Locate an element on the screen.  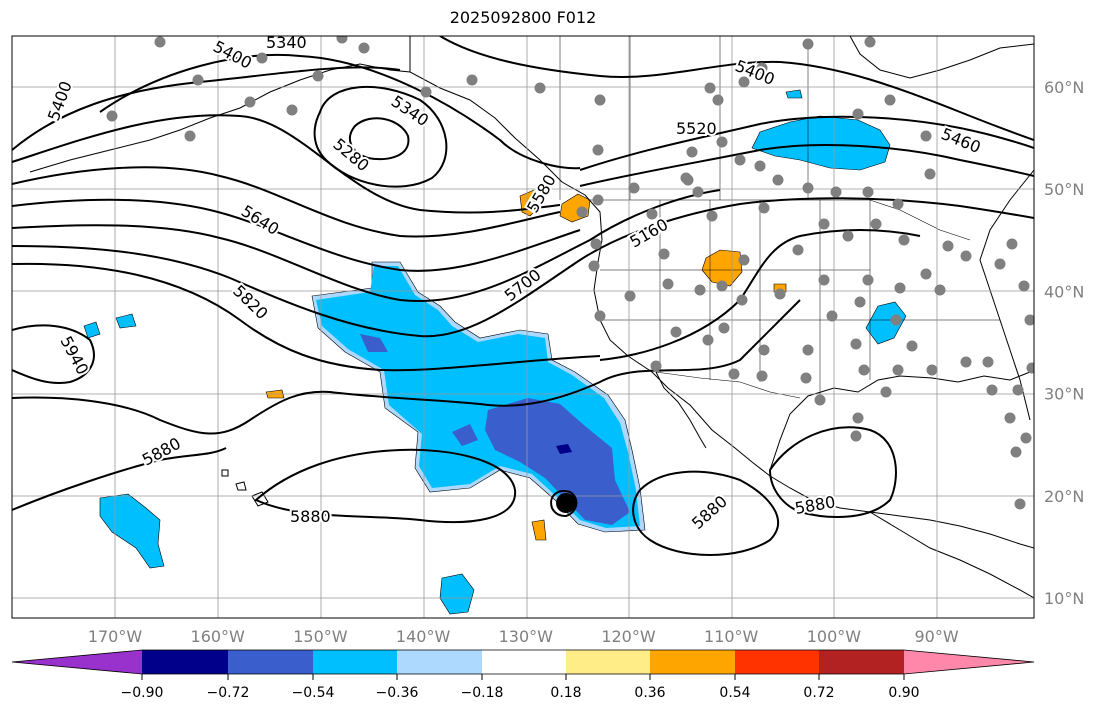
colorbar-low-extension is located at coordinates (77, 662).